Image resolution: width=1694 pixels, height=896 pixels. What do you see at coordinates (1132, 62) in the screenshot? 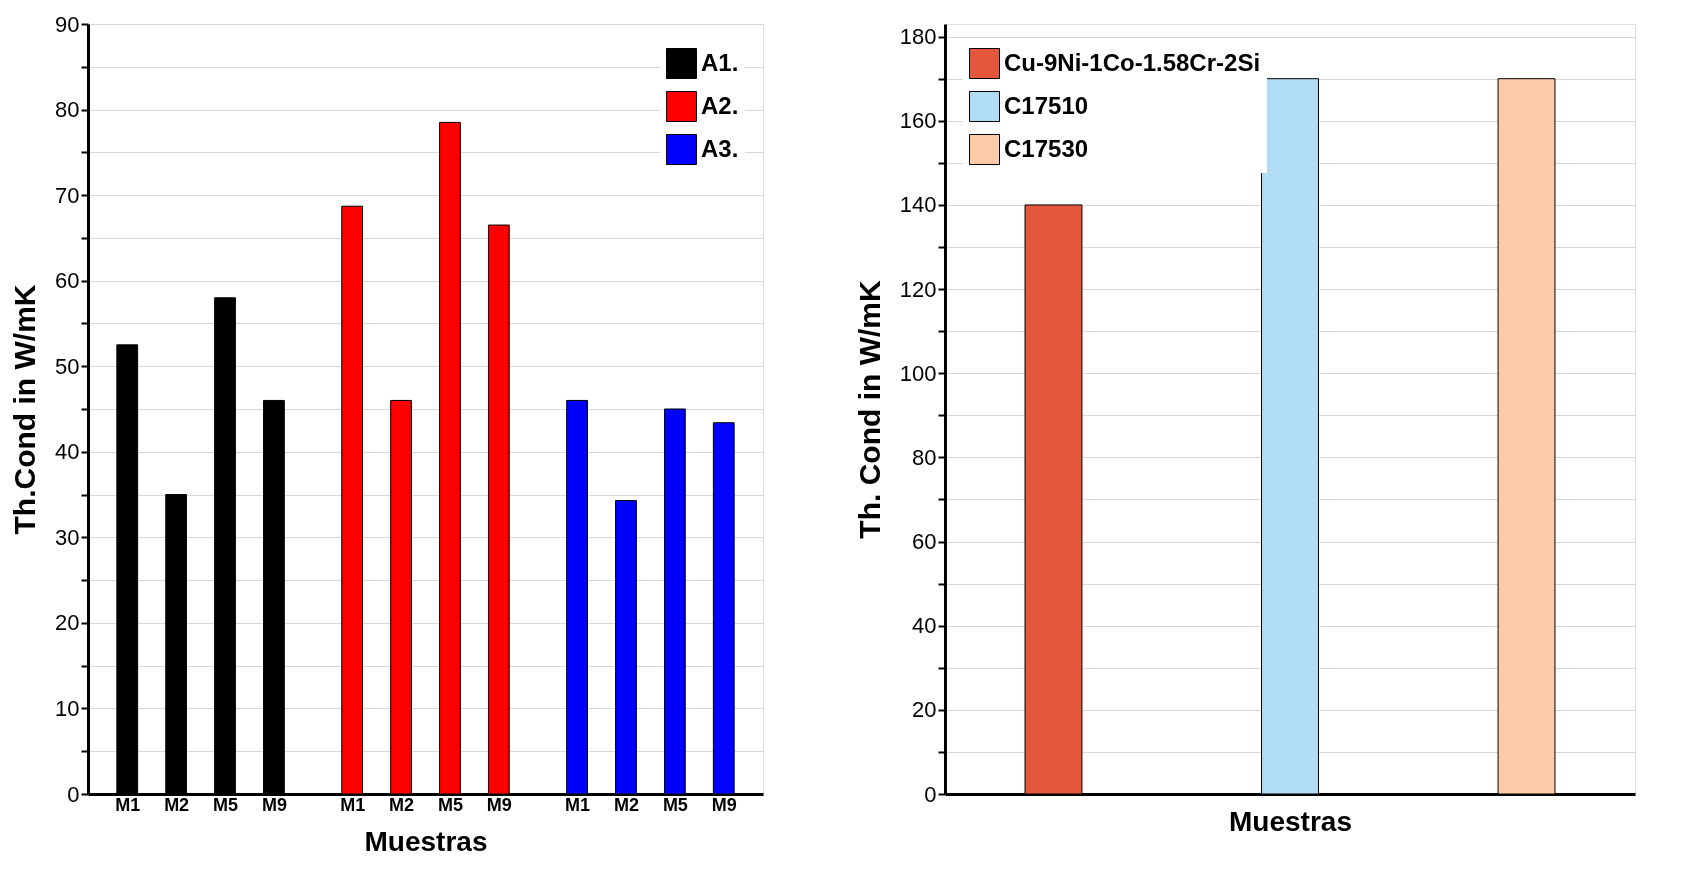
I see `legend-label: Cu-9Ni-1Co-1.58Cr-2Si` at bounding box center [1132, 62].